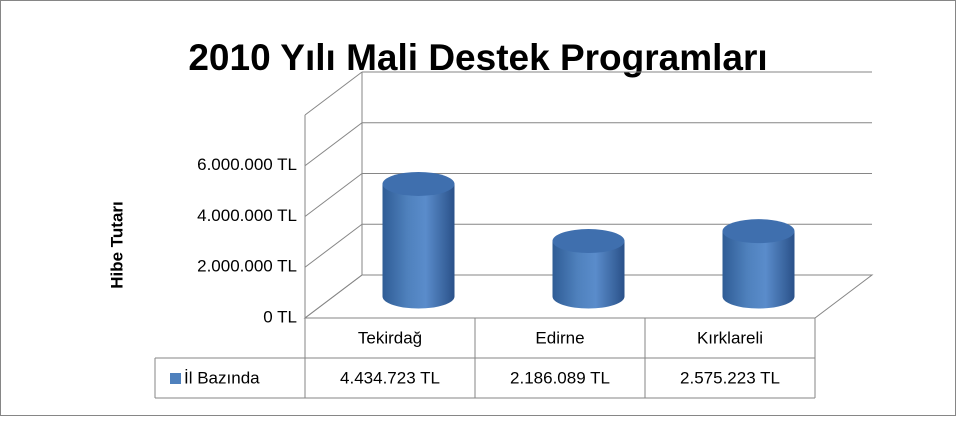 The height and width of the screenshot is (422, 957). Describe the element at coordinates (390, 337) in the screenshot. I see `x-tick-label: Tekirdağ` at that location.